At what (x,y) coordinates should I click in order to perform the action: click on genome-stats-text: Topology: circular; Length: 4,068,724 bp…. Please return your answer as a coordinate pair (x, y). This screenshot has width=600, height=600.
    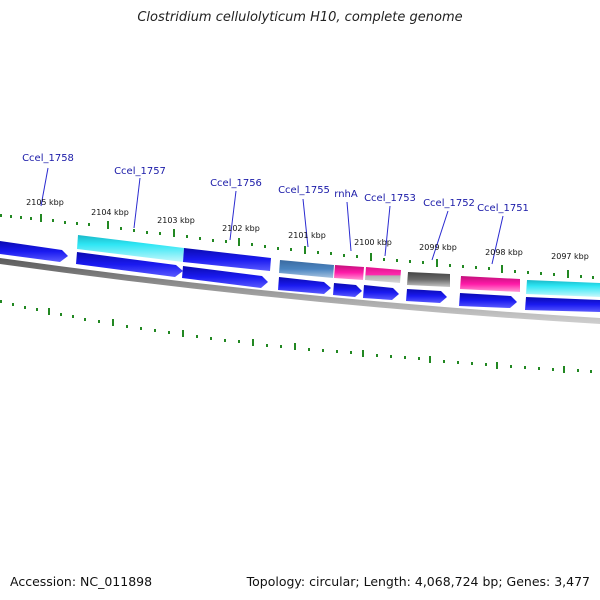
    Looking at the image, I should click on (418, 581).